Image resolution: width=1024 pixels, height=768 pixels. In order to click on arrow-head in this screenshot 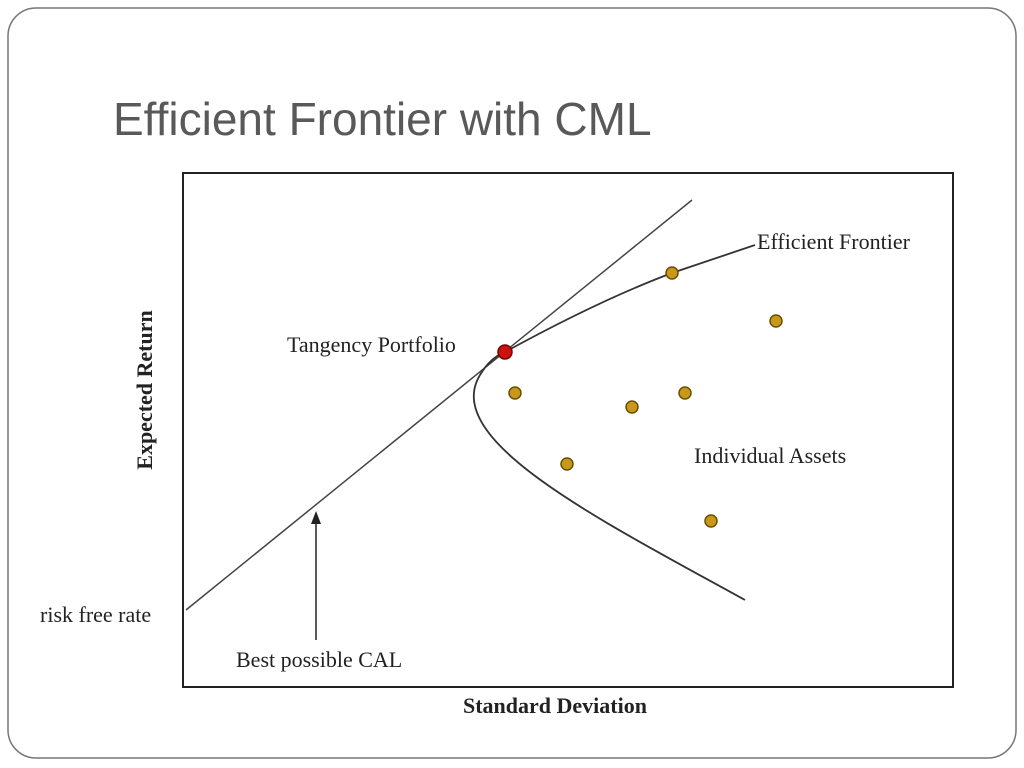, I will do `click(316, 517)`.